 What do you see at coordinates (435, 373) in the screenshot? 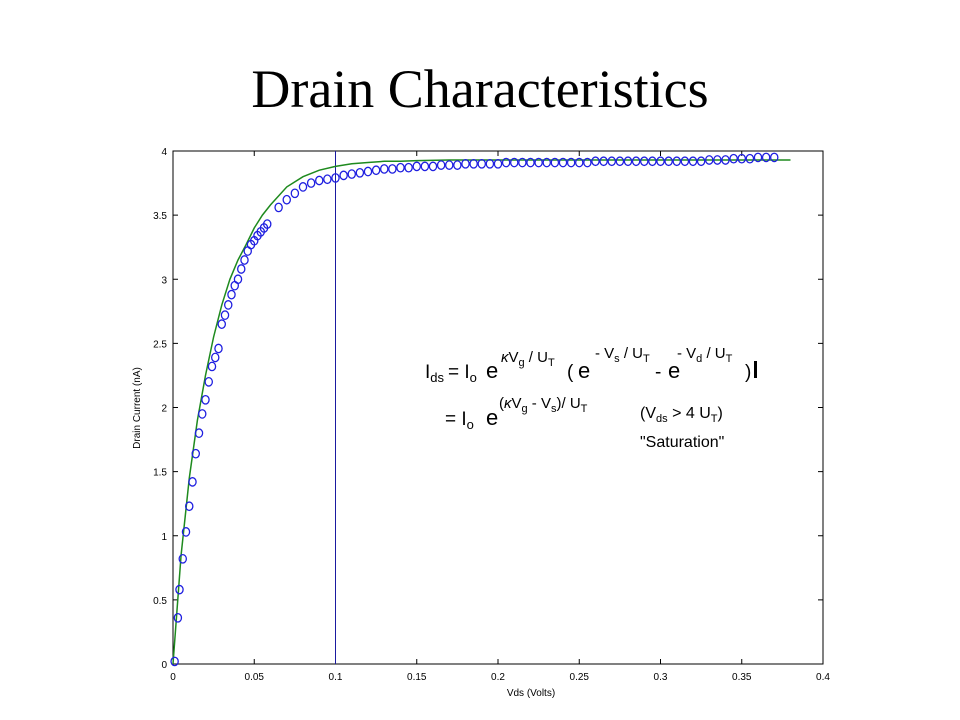
I see `eq1-ids: Ids` at bounding box center [435, 373].